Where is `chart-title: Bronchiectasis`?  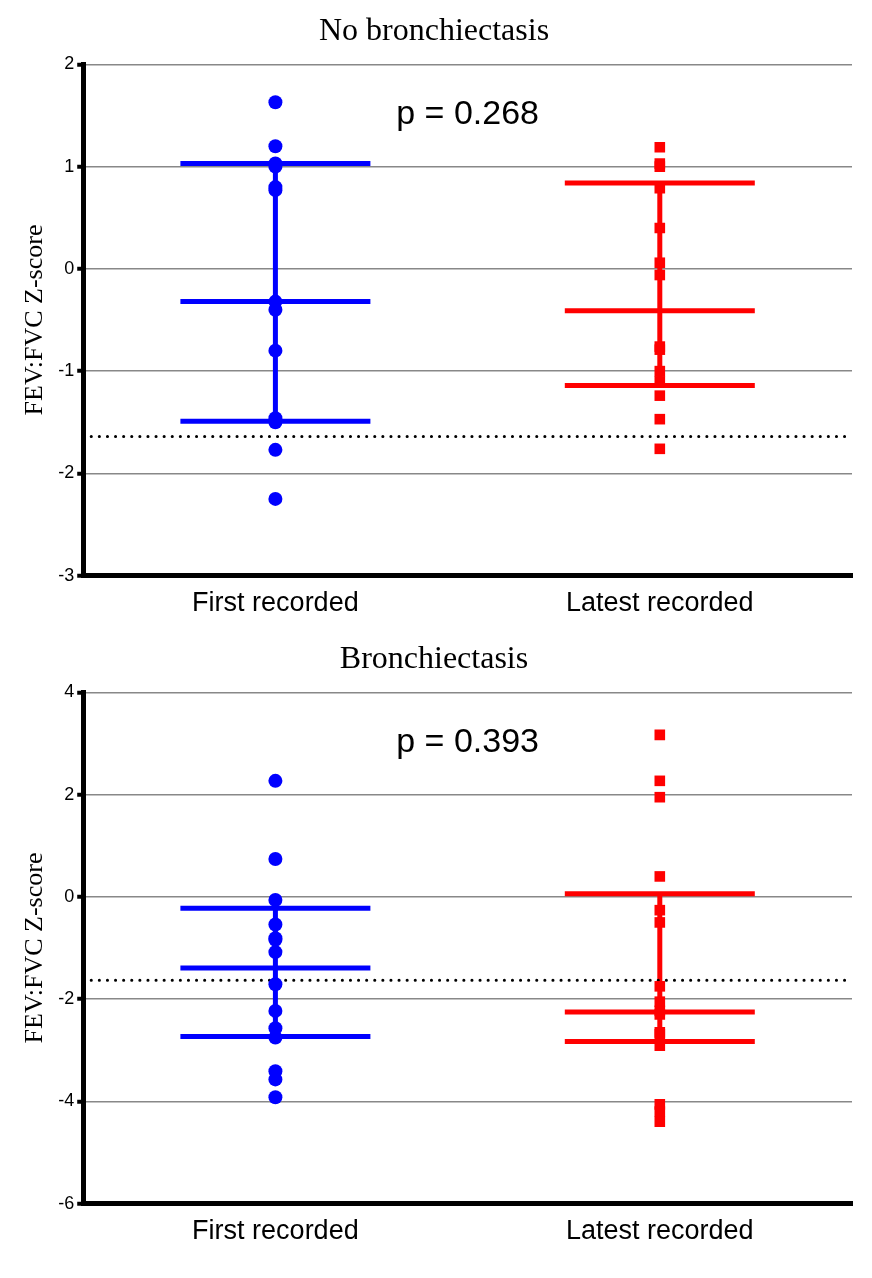 chart-title: Bronchiectasis is located at coordinates (434, 656).